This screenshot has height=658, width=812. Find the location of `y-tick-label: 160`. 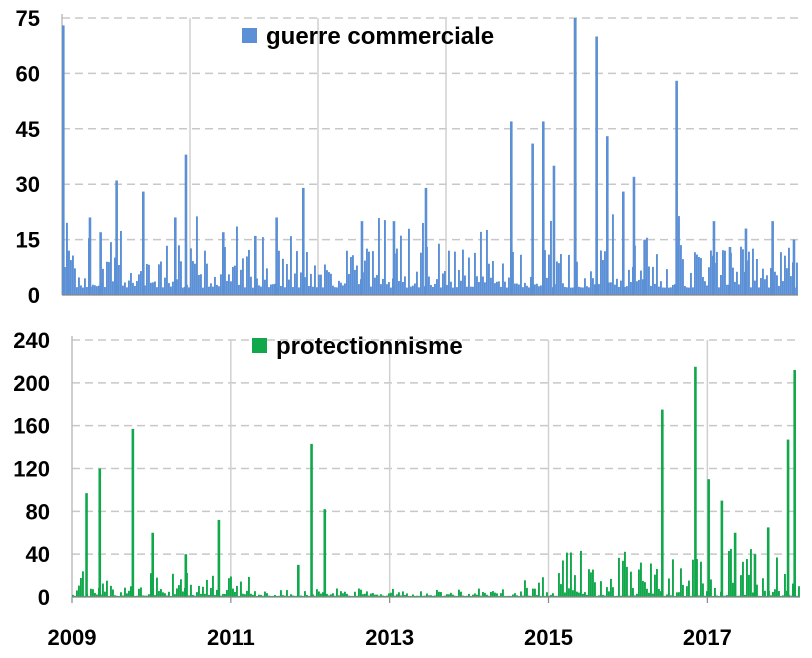

y-tick-label: 160 is located at coordinates (31, 426).